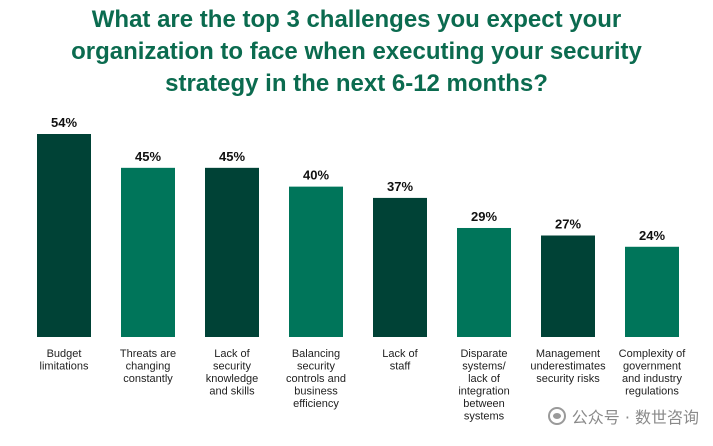 This screenshot has width=713, height=446. I want to click on category-label-2: Threats are changing constantly, so click(148, 366).